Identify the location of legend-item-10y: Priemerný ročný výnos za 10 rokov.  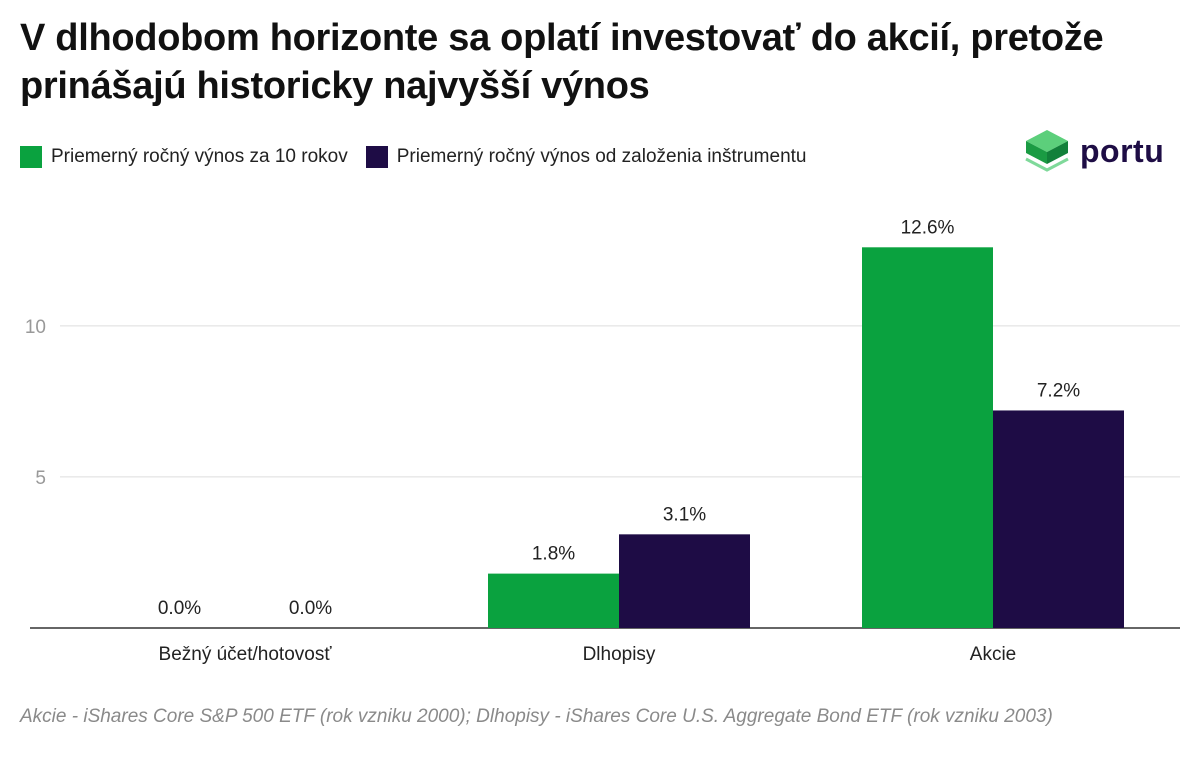
(184, 157).